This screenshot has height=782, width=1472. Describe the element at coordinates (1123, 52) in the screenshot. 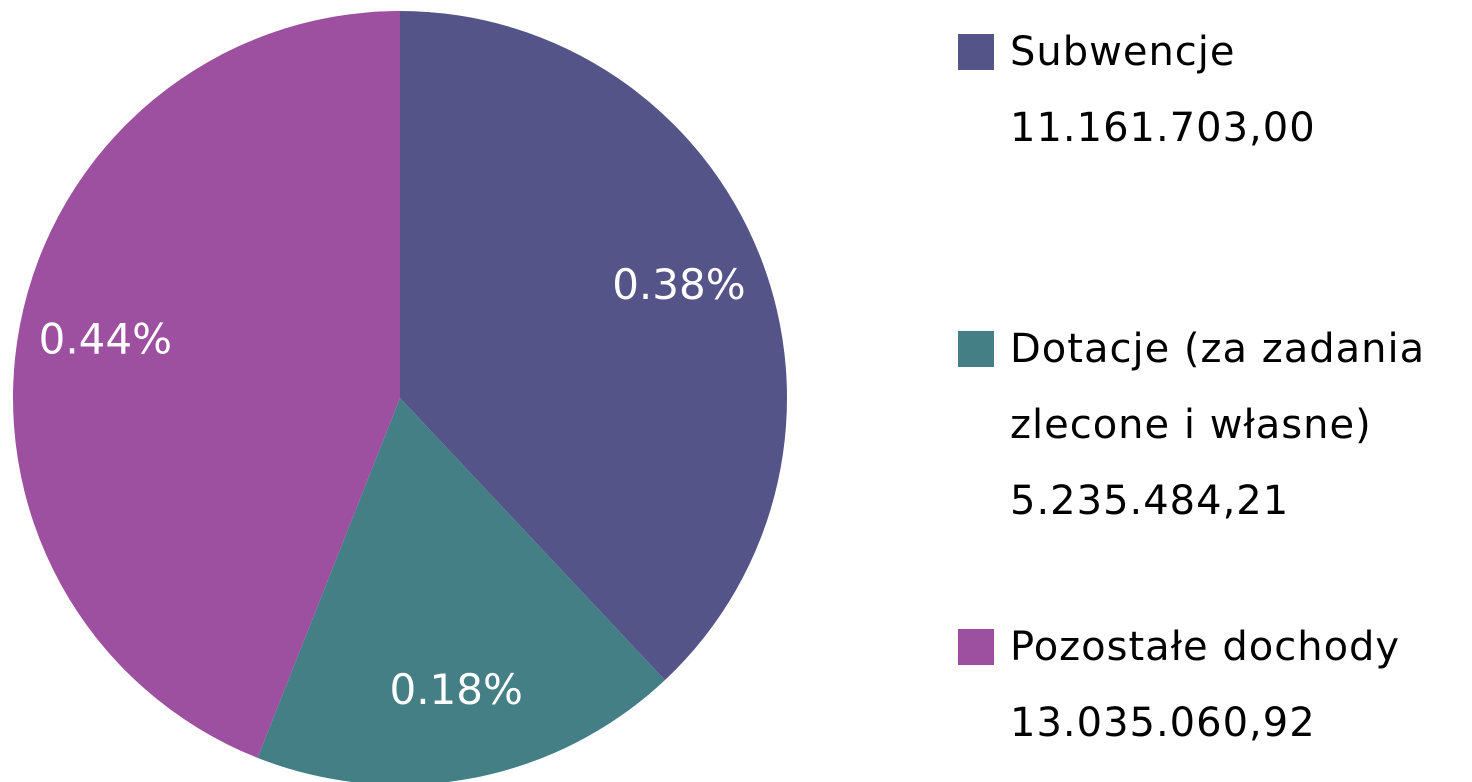

I see `legend-label: Subwencje` at that location.